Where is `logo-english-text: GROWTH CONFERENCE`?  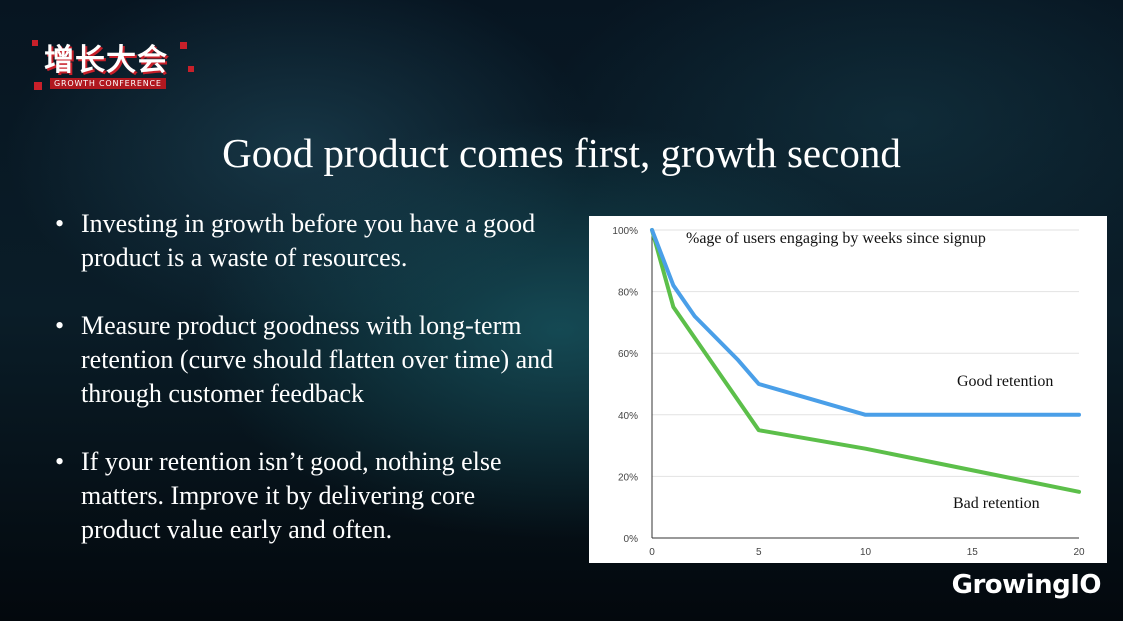
logo-english-text: GROWTH CONFERENCE is located at coordinates (108, 83).